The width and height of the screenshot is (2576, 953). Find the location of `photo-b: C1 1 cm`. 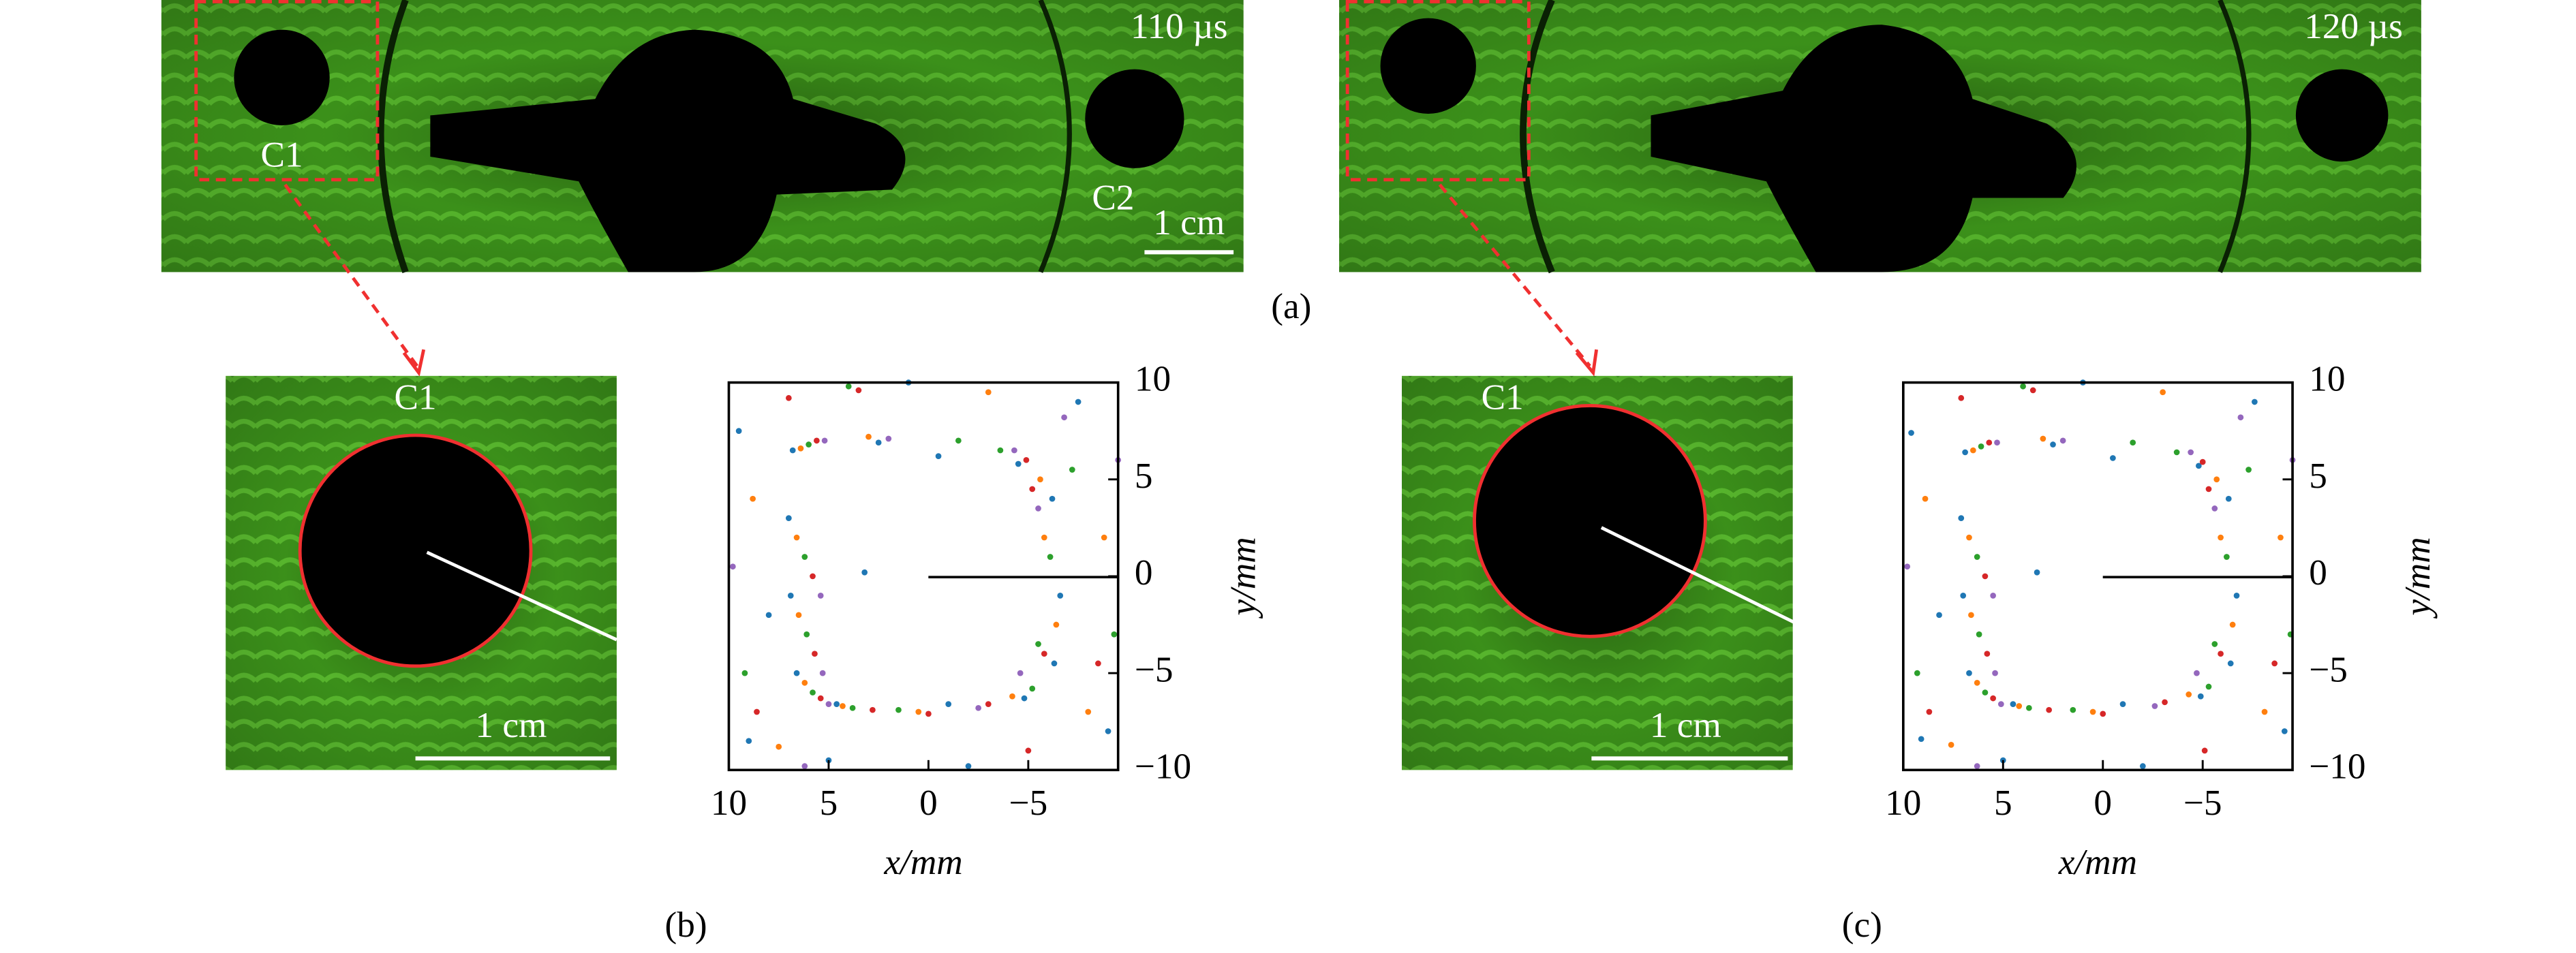

photo-b: C1 1 cm is located at coordinates (421, 572).